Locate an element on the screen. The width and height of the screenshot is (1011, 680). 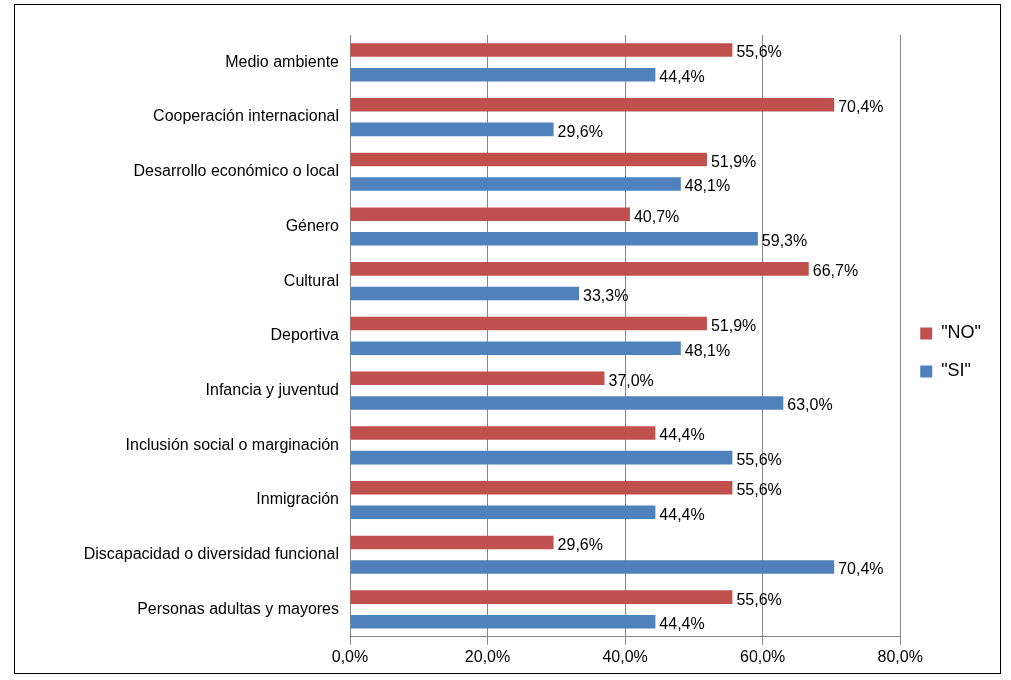
data-label: 66,7% is located at coordinates (835, 271).